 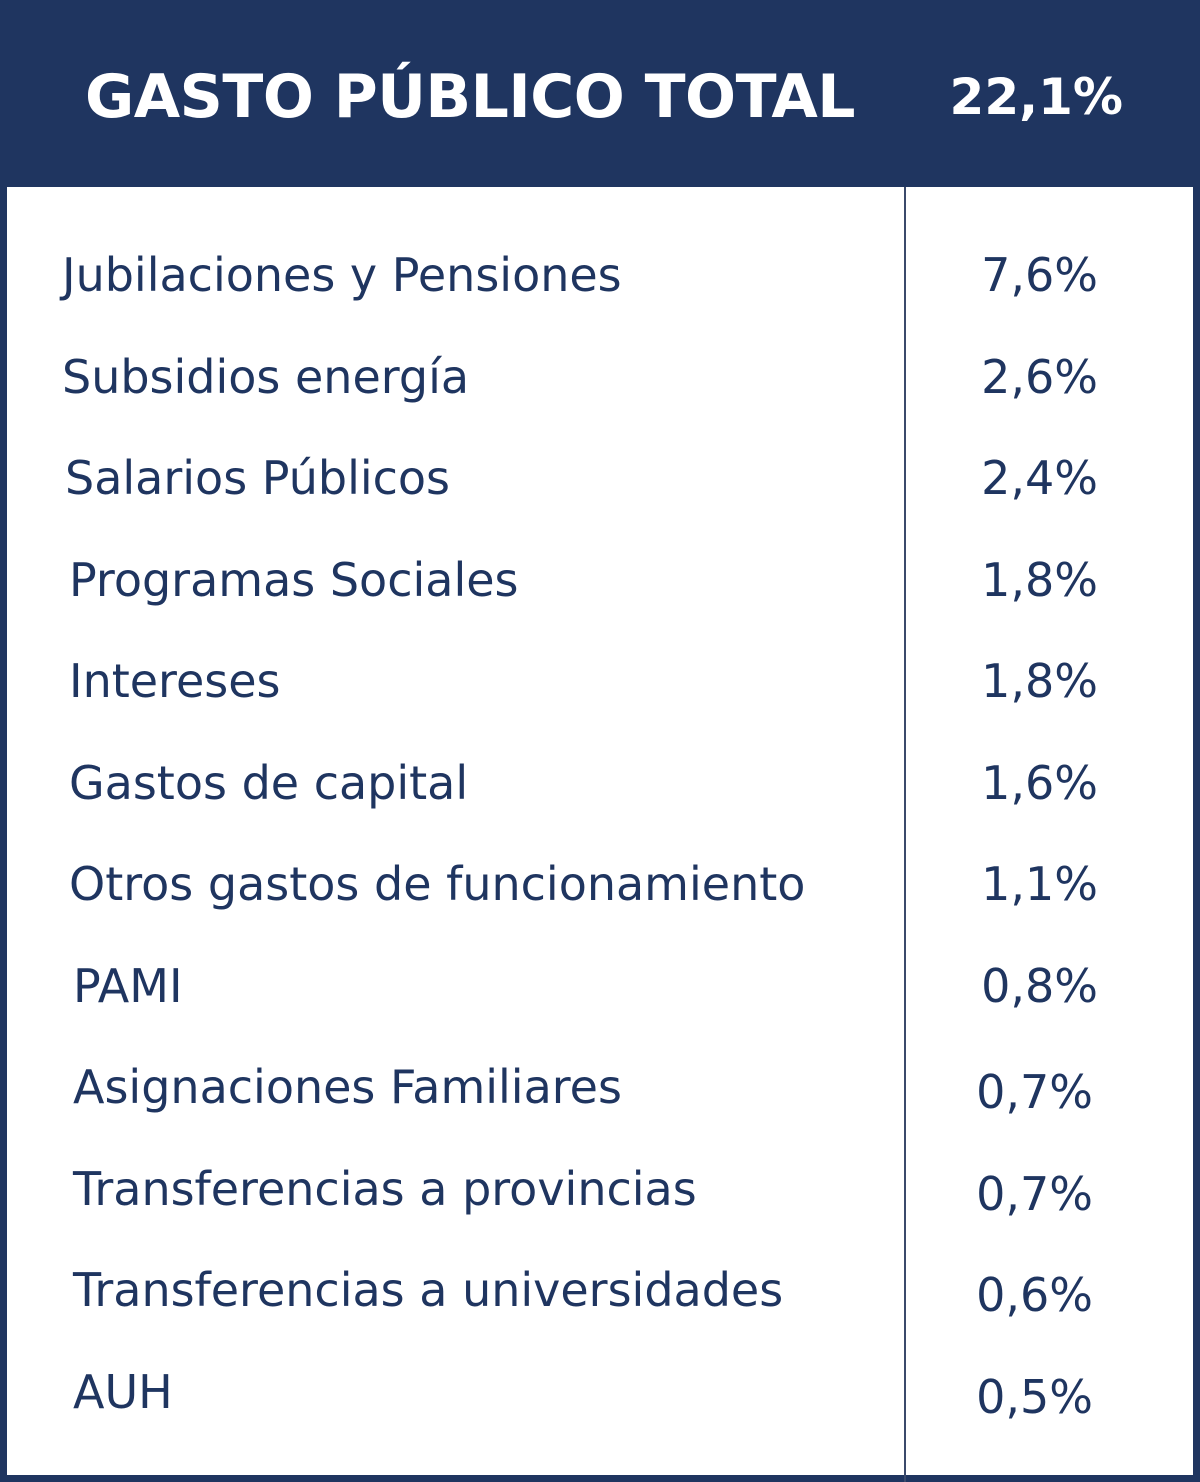 What do you see at coordinates (470, 97) in the screenshot?
I see `header-title: GASTO PÚBLICO TOTAL` at bounding box center [470, 97].